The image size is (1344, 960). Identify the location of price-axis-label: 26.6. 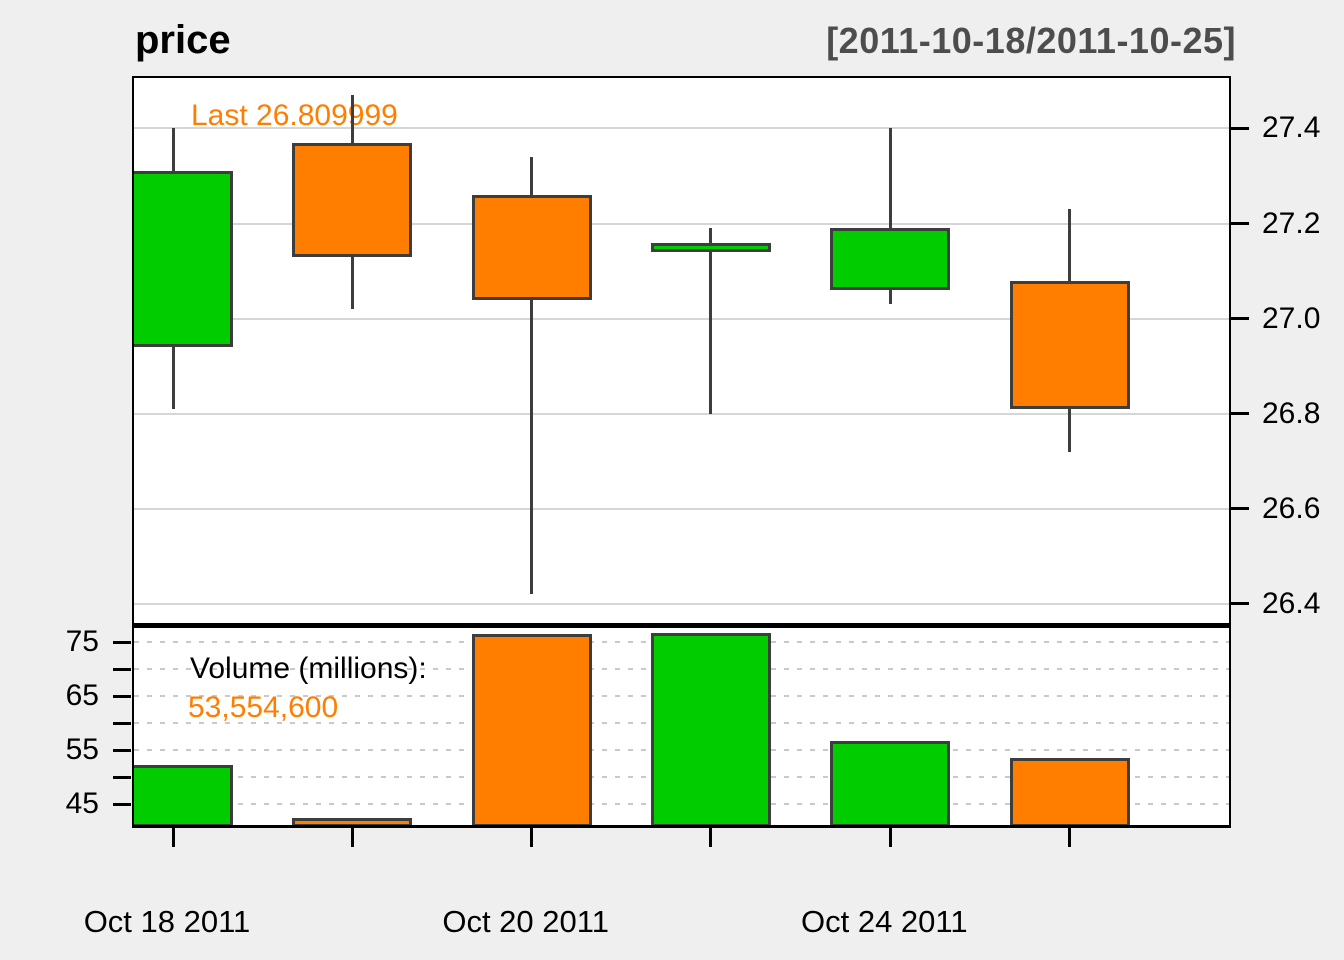
(1291, 508).